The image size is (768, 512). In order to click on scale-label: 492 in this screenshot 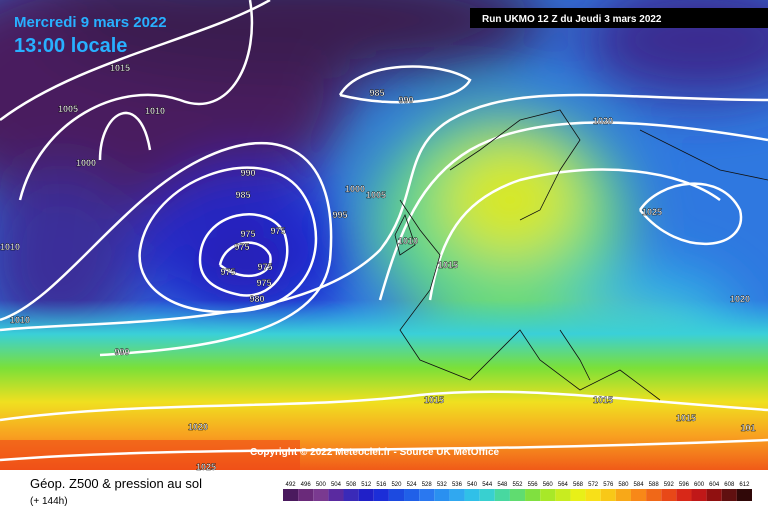, I will do `click(291, 485)`.